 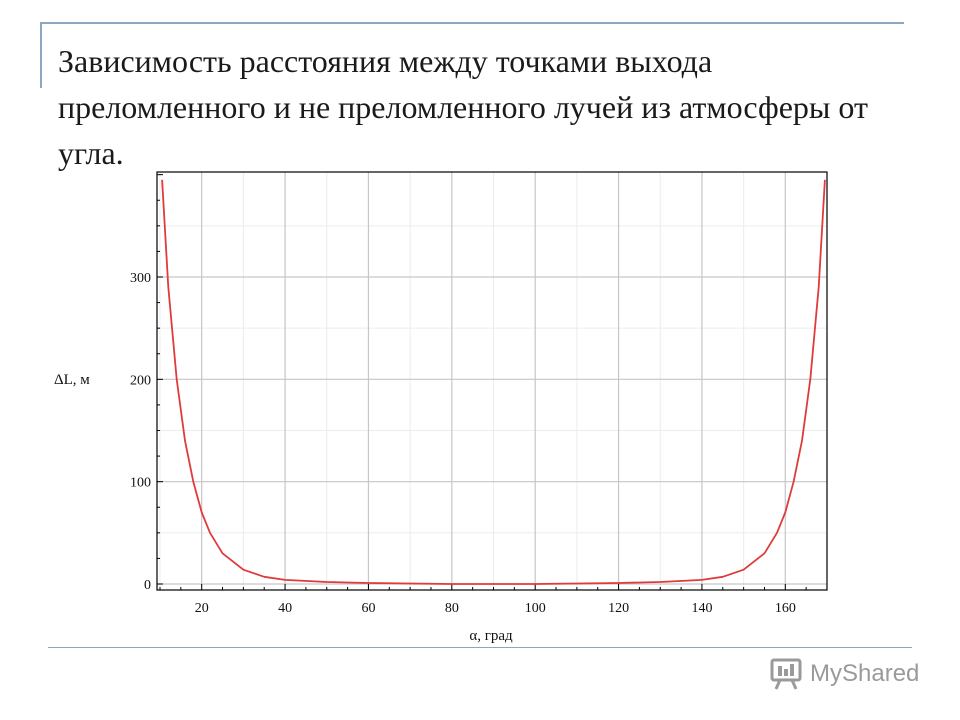 What do you see at coordinates (140, 380) in the screenshot?
I see `y-tick-label: 200` at bounding box center [140, 380].